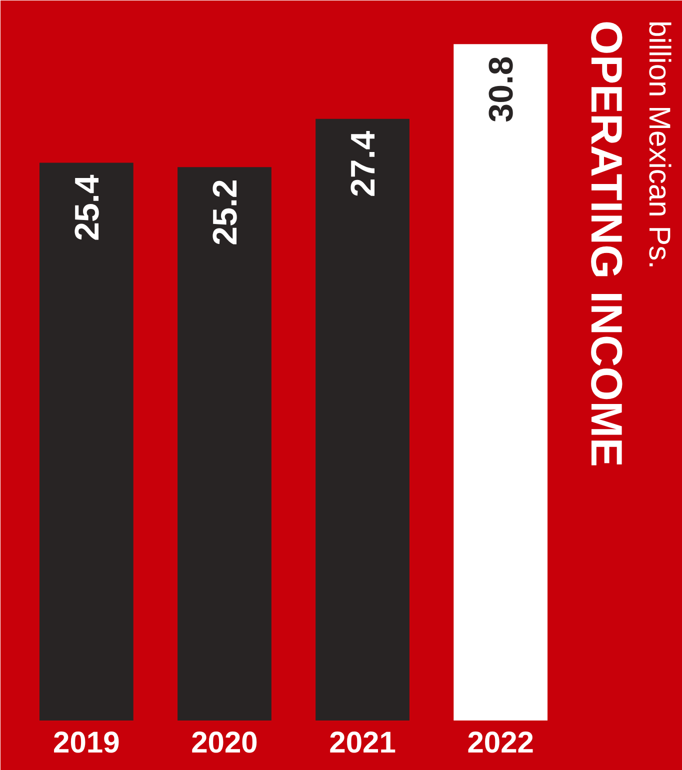  What do you see at coordinates (362, 743) in the screenshot?
I see `x-tick-label: 2021` at bounding box center [362, 743].